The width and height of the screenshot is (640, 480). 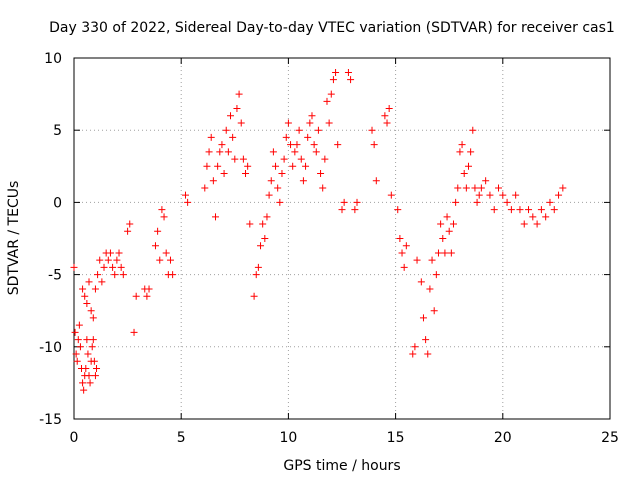 What do you see at coordinates (50, 348) in the screenshot?
I see `y-tick-label: -10` at bounding box center [50, 348].